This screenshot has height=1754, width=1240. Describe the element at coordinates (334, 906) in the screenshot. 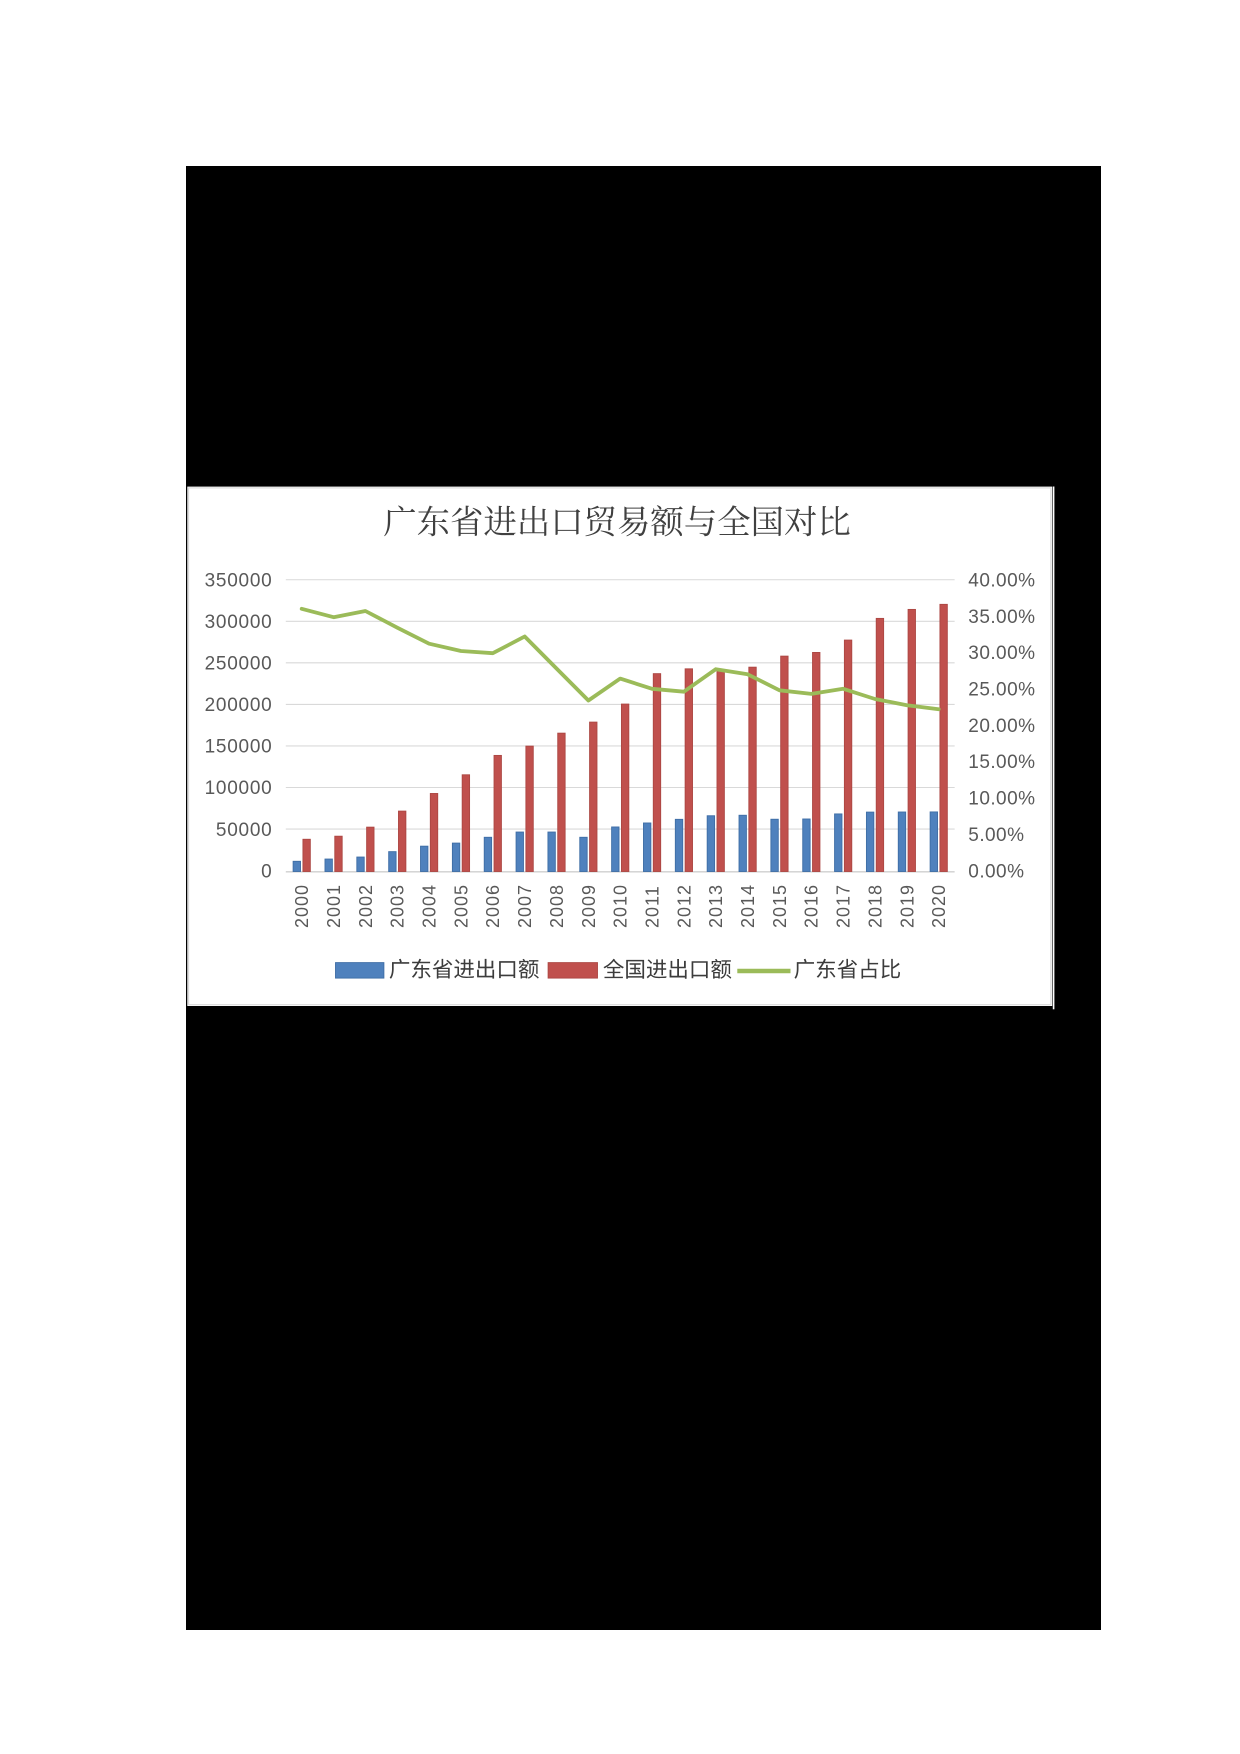

I see `svg-text: 2001` at that location.